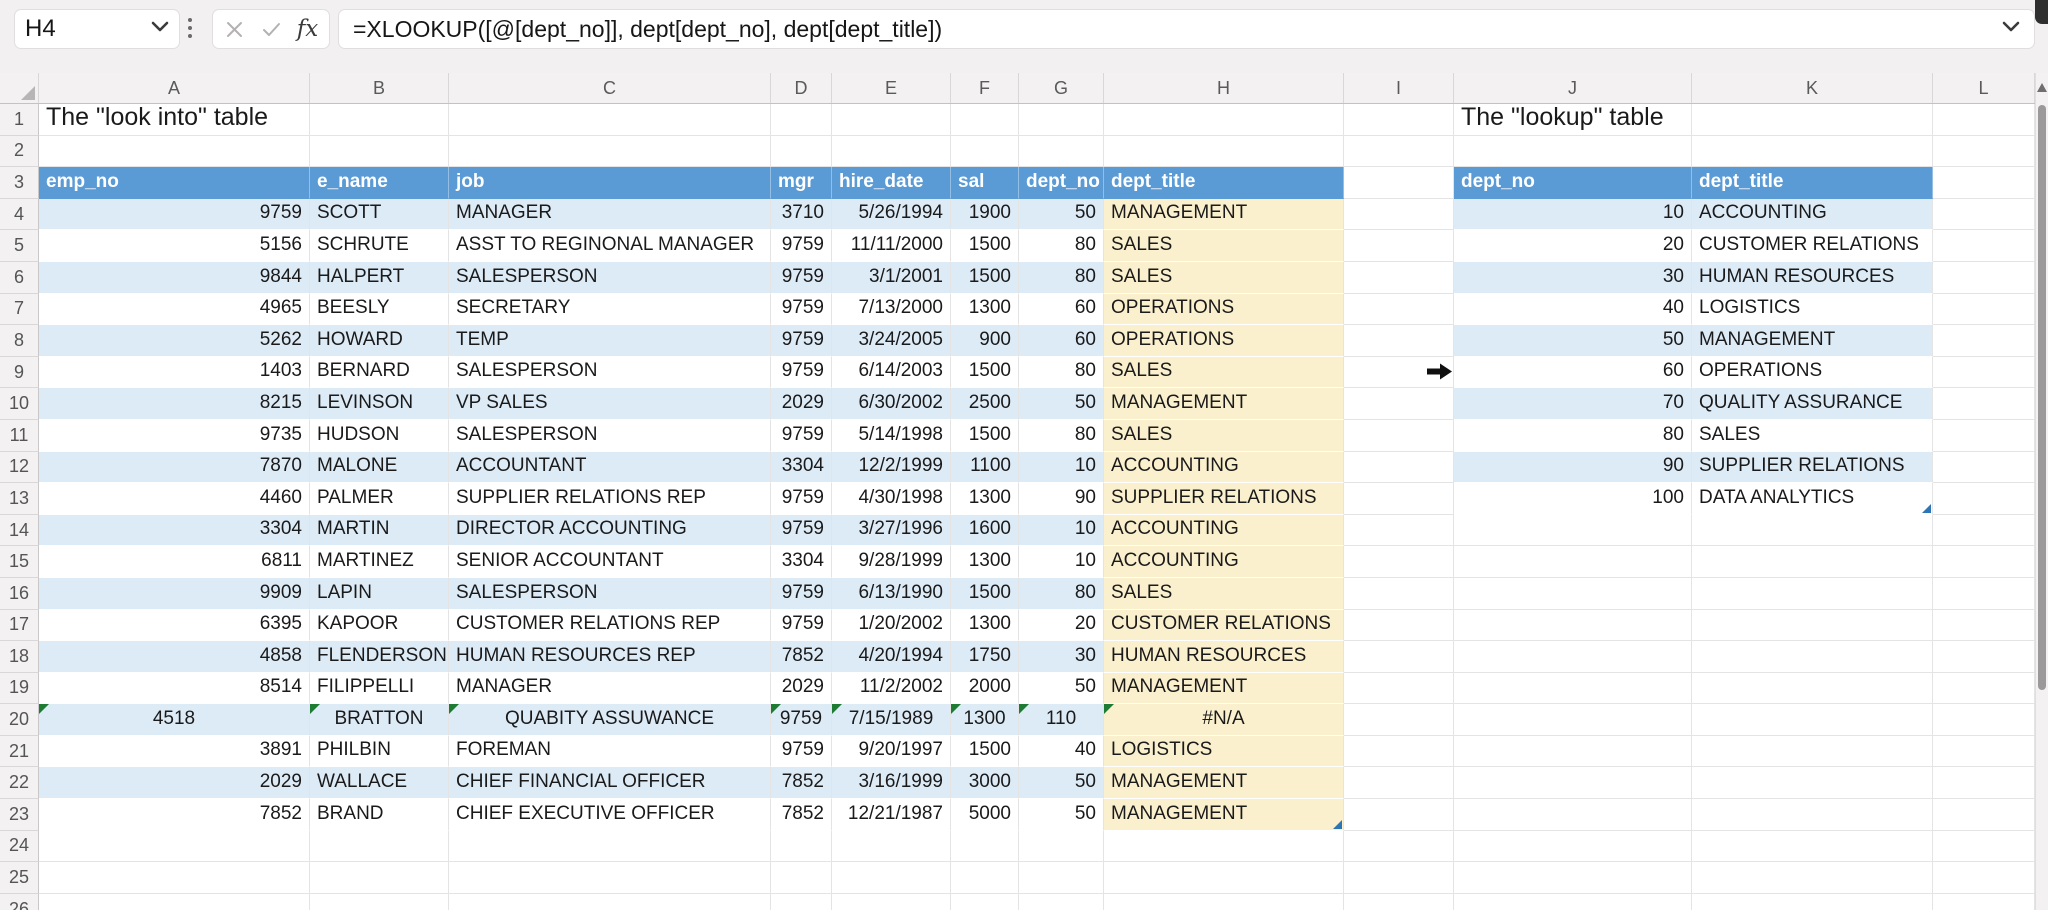 This screenshot has width=2048, height=910. What do you see at coordinates (174, 562) in the screenshot?
I see `cell-A15: 6811` at bounding box center [174, 562].